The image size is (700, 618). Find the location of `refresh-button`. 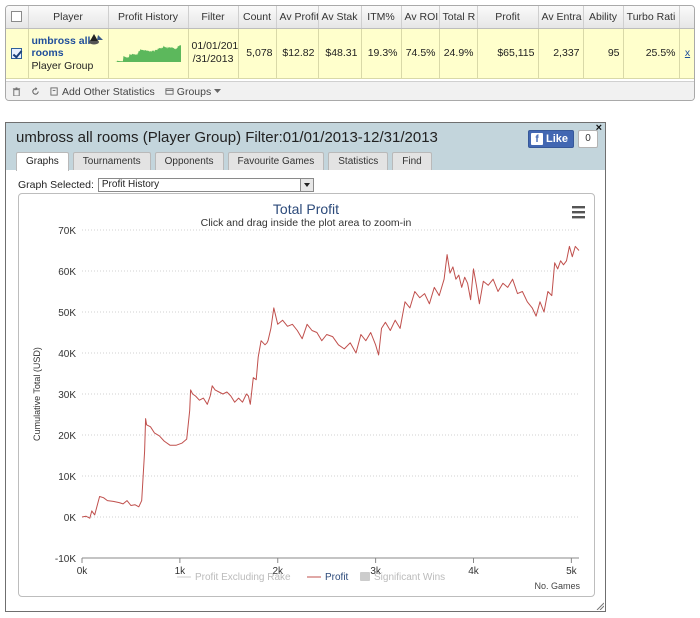

refresh-button is located at coordinates (35, 91).